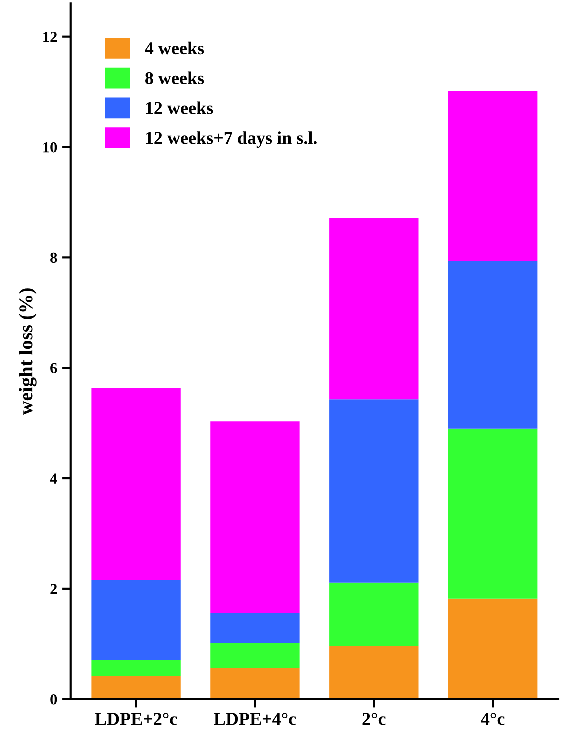  I want to click on y-tick-label: 4, so click(54, 479).